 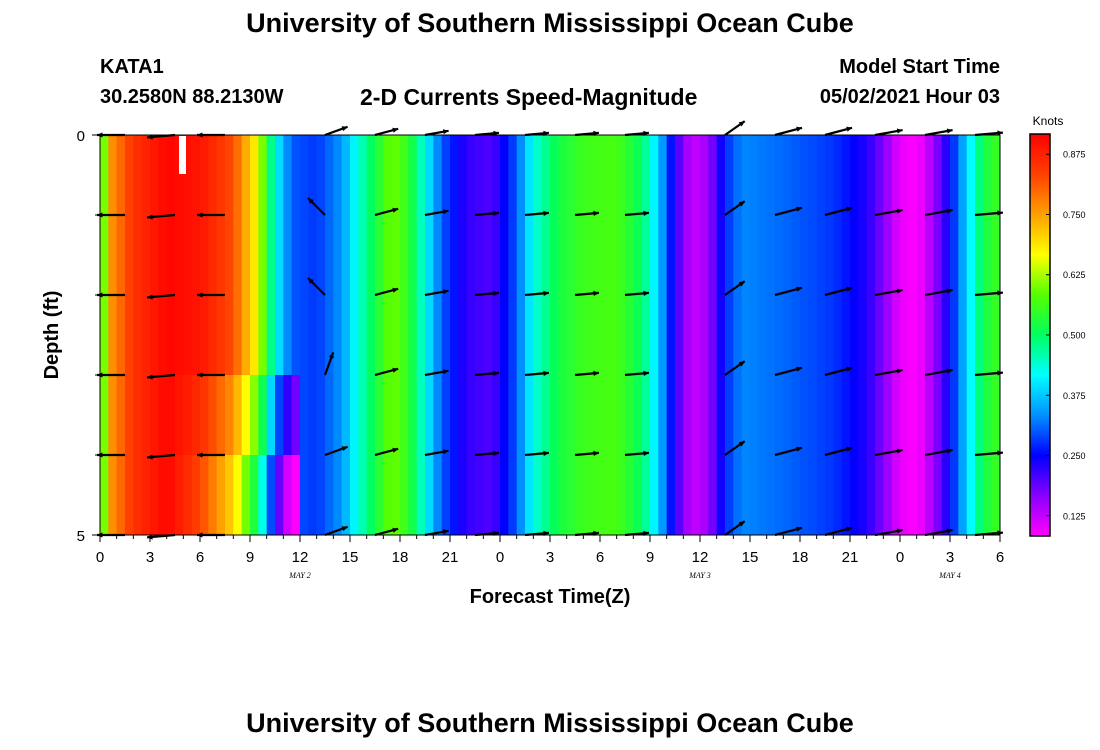 What do you see at coordinates (52, 335) in the screenshot?
I see `y-axis-label: Depth (ft)` at bounding box center [52, 335].